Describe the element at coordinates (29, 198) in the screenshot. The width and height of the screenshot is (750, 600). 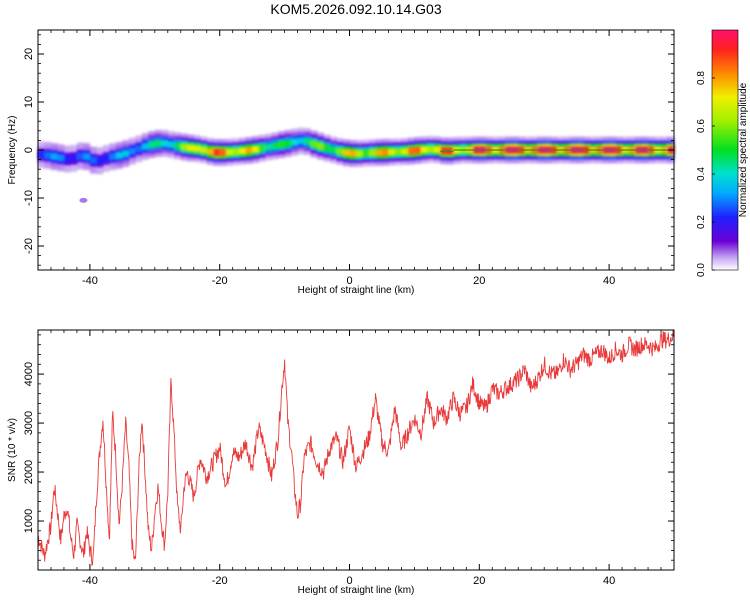
I see `y-tick-label: -10` at that location.